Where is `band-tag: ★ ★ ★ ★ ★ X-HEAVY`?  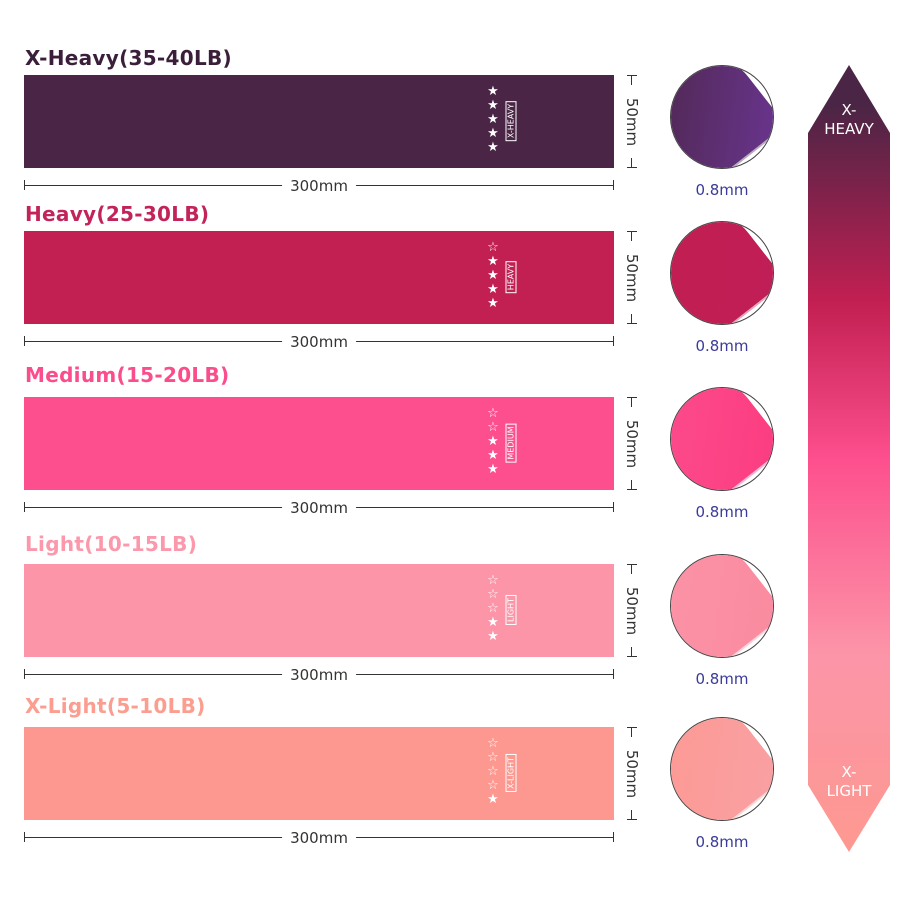 band-tag: ★ ★ ★ ★ ★ X-HEAVY is located at coordinates (506, 121).